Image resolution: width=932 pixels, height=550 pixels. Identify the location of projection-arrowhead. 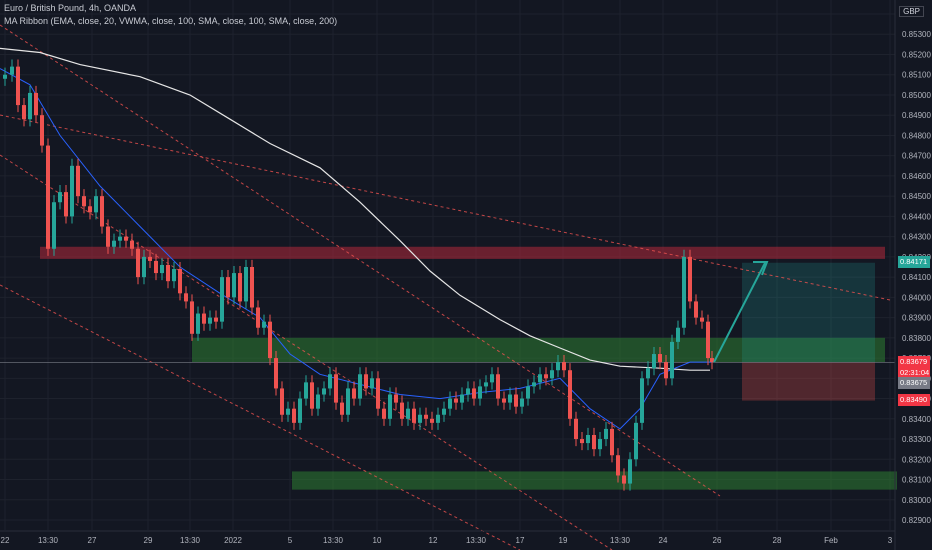
(760, 268).